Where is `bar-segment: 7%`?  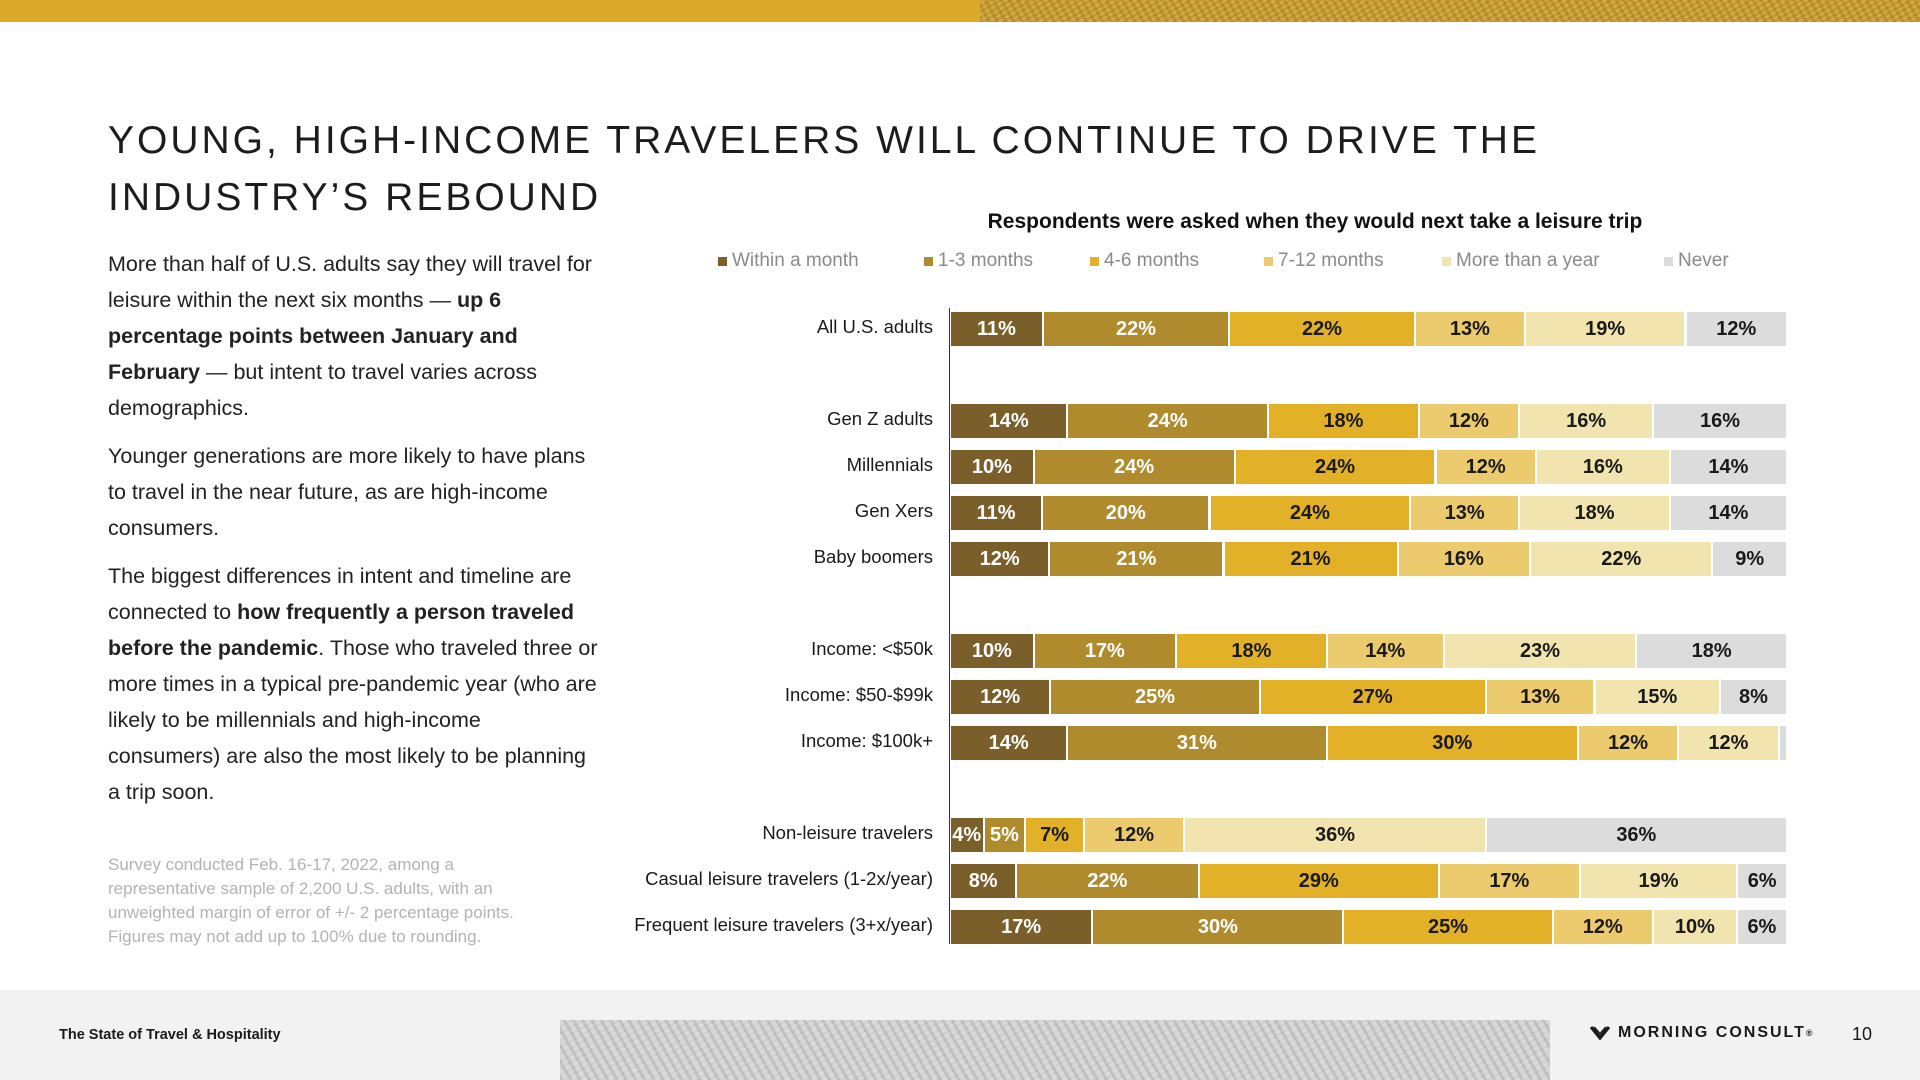 bar-segment: 7% is located at coordinates (1055, 835).